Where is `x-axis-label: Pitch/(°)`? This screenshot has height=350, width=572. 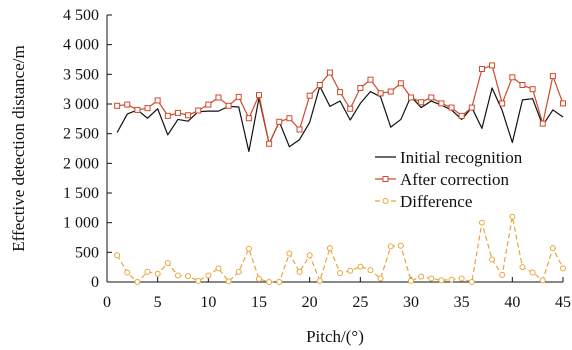
x-axis-label: Pitch/(°) is located at coordinates (335, 336).